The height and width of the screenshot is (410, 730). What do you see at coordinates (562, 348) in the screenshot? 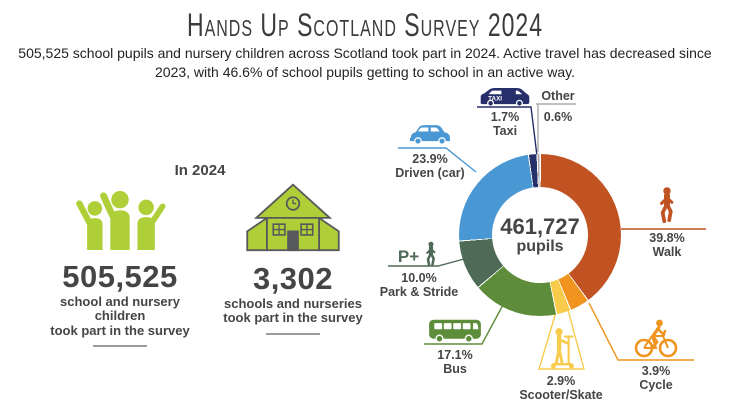
I see `scooter-icon` at bounding box center [562, 348].